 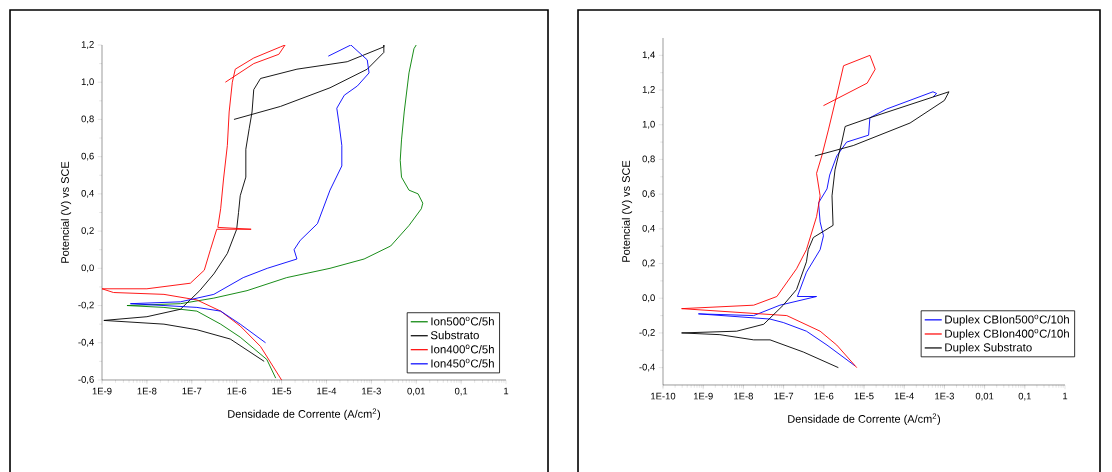 I want to click on legend-label: Ion450$^{o}$C/5h, so click(x=462, y=363).